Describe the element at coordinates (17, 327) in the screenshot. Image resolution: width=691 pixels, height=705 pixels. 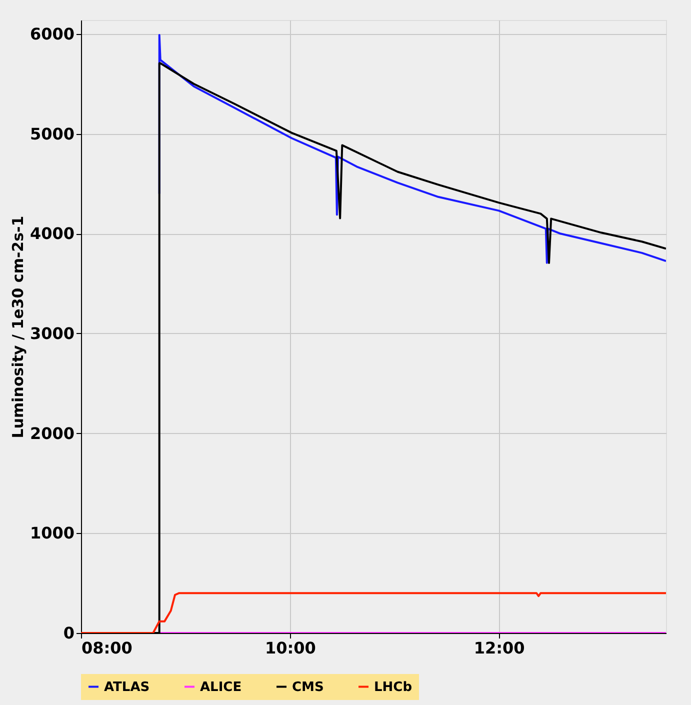
I see `y-axis-title: Luminosity / 1e30 cm-2s-1` at that location.